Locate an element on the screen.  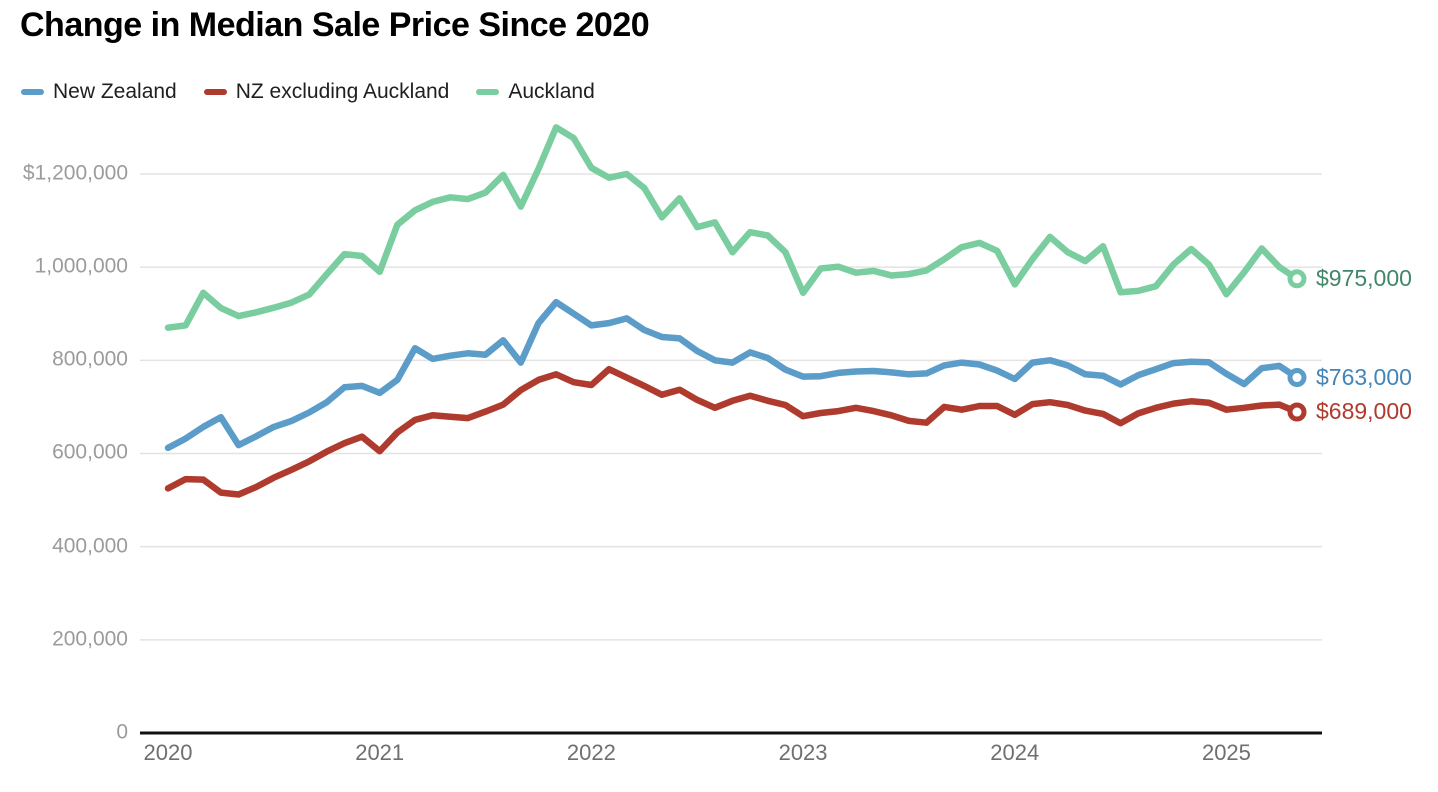
y-tick-label-800000: 800,000 is located at coordinates (90, 359).